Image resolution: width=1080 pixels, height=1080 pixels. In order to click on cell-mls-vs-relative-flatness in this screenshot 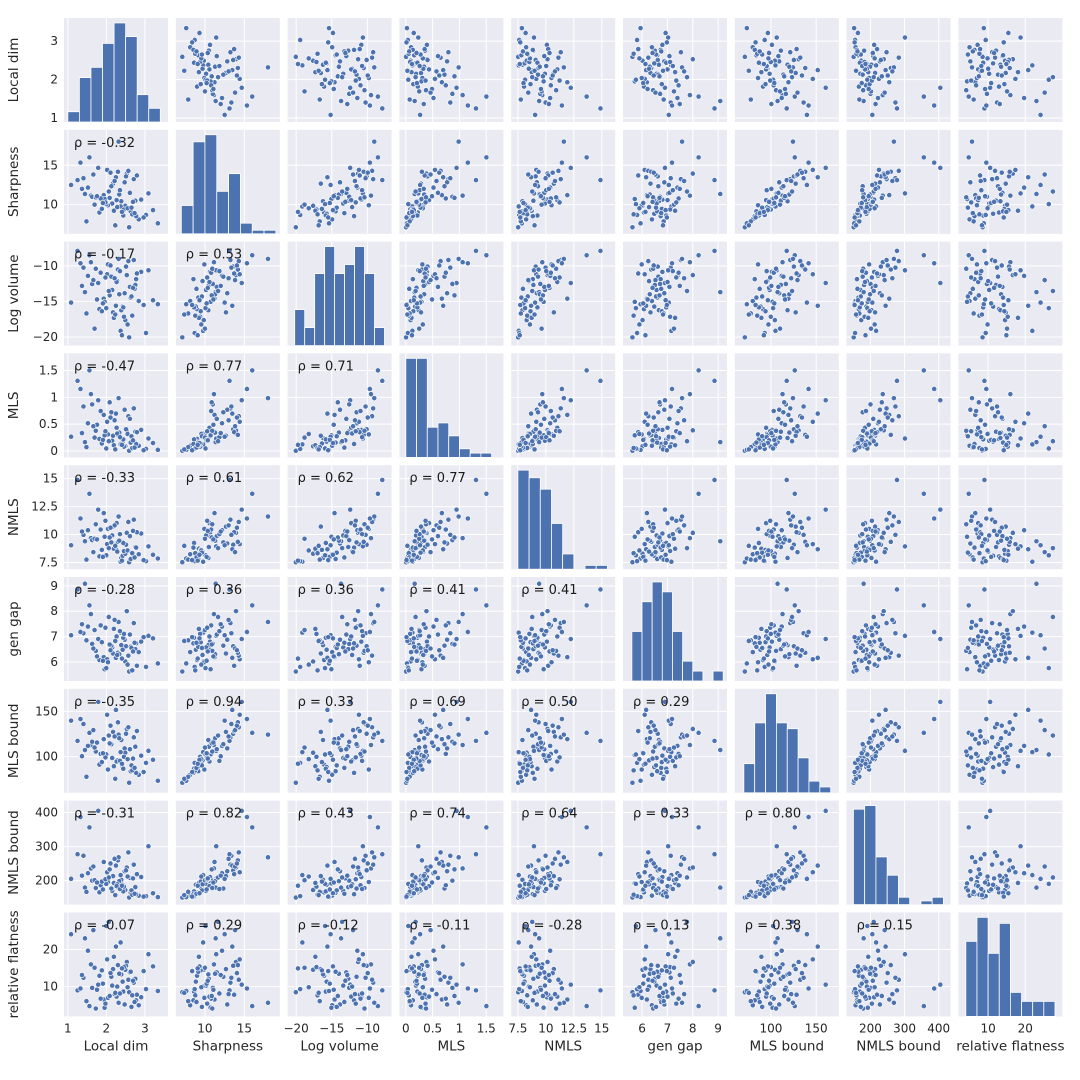, I will do `click(1010, 405)`.